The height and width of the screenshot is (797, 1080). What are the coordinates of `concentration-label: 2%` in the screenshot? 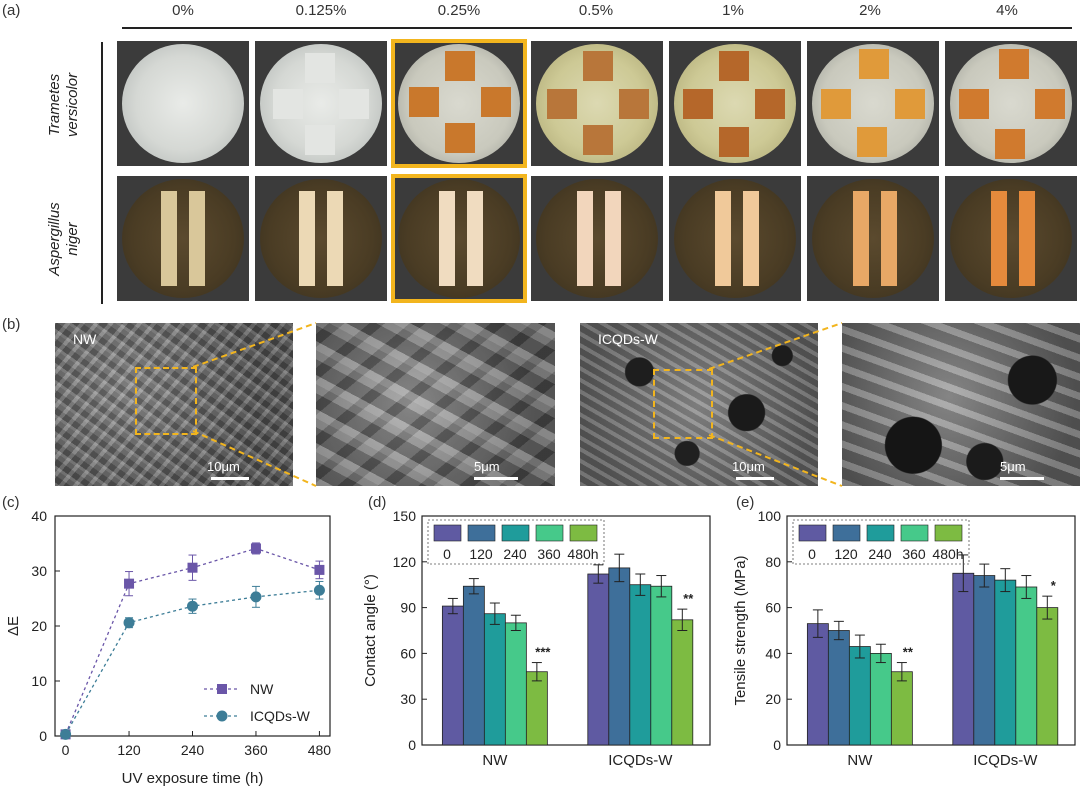 It's located at (870, 10).